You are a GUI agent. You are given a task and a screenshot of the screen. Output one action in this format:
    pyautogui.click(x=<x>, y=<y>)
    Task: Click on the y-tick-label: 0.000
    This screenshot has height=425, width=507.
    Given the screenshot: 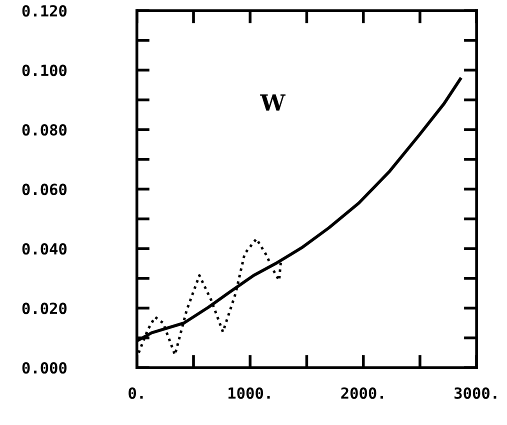 What is the action you would take?
    pyautogui.click(x=44, y=368)
    